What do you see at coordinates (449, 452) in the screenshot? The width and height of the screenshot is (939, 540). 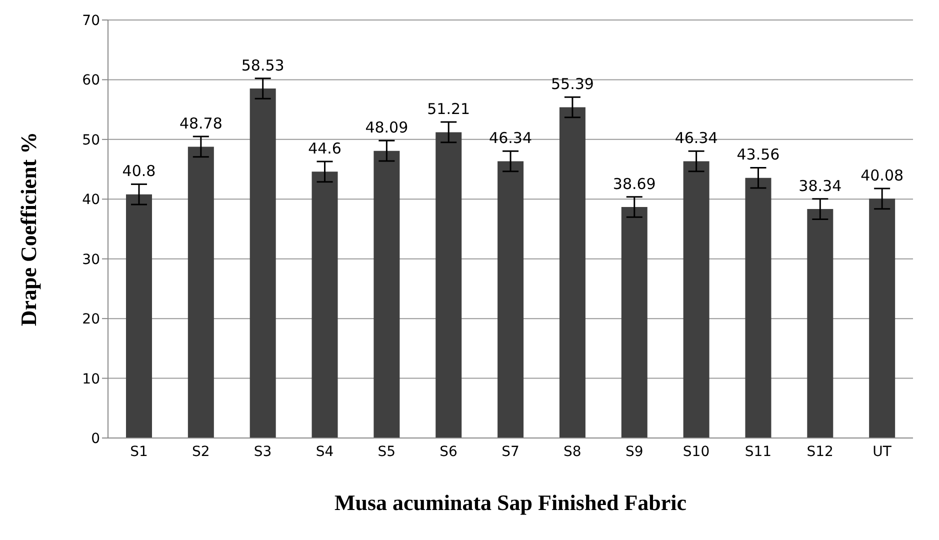 I see `x-tick-label: S6` at bounding box center [449, 452].